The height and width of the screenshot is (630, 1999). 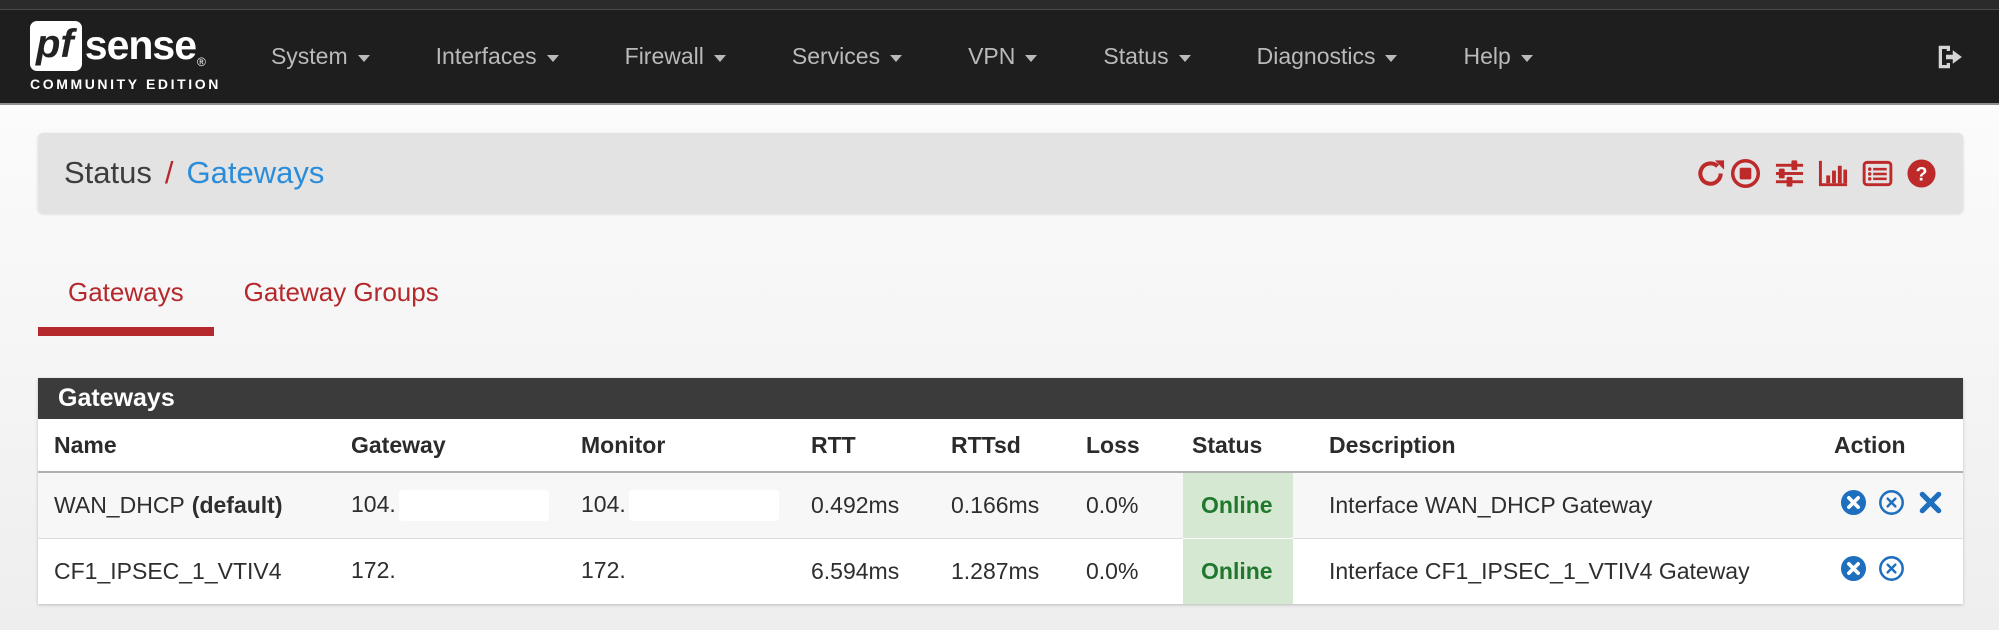 What do you see at coordinates (1710, 173) in the screenshot?
I see `refresh-icon` at bounding box center [1710, 173].